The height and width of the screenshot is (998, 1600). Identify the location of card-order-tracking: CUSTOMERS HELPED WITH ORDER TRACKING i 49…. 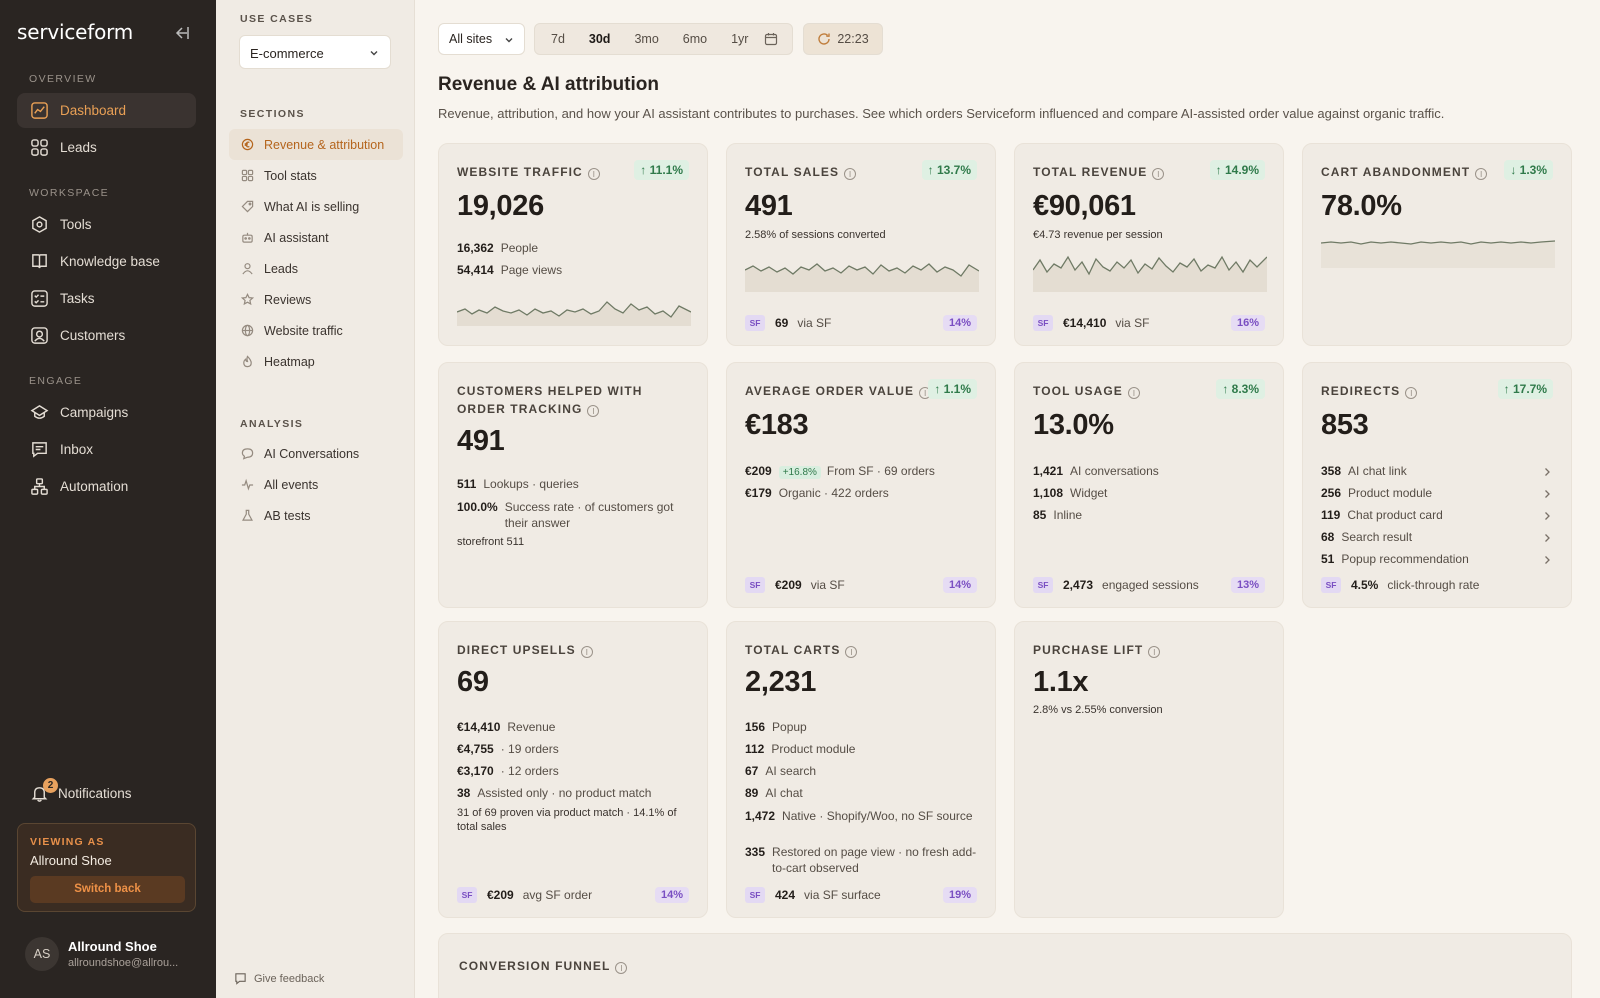
(573, 485).